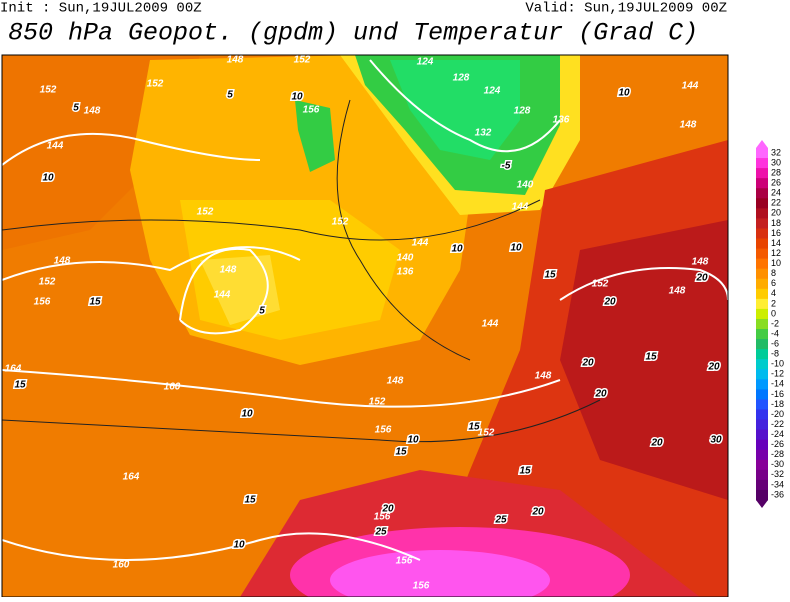 The width and height of the screenshot is (790, 602). What do you see at coordinates (777, 404) in the screenshot?
I see `colorbar-label: -18` at bounding box center [777, 404].